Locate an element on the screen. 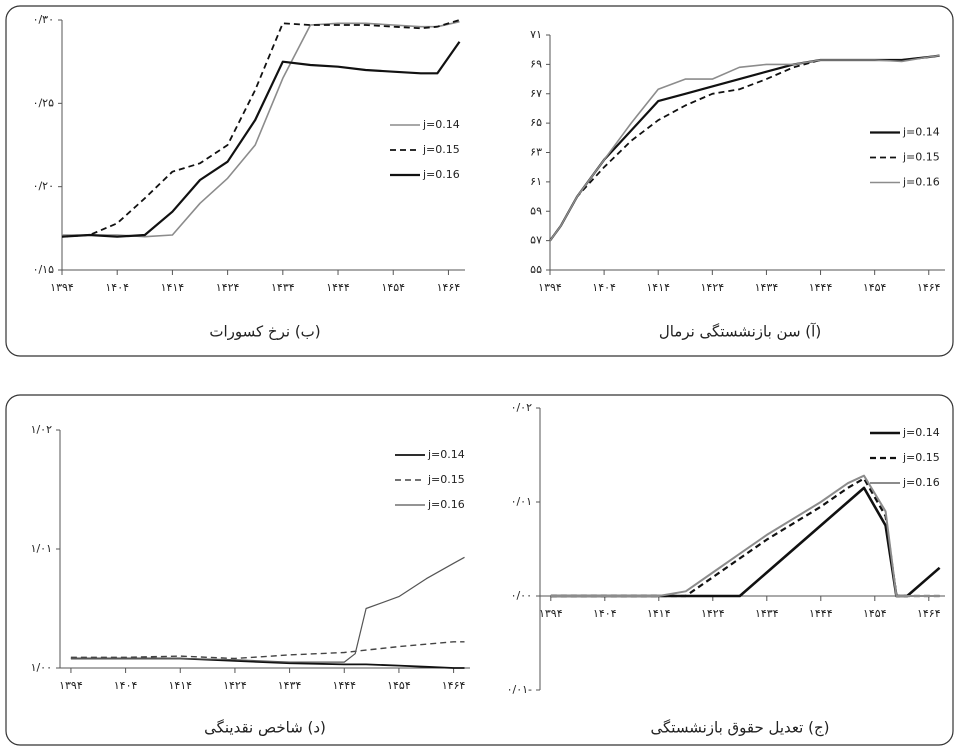  y-tick-label: ۰/۰۱- is located at coordinates (519, 689).